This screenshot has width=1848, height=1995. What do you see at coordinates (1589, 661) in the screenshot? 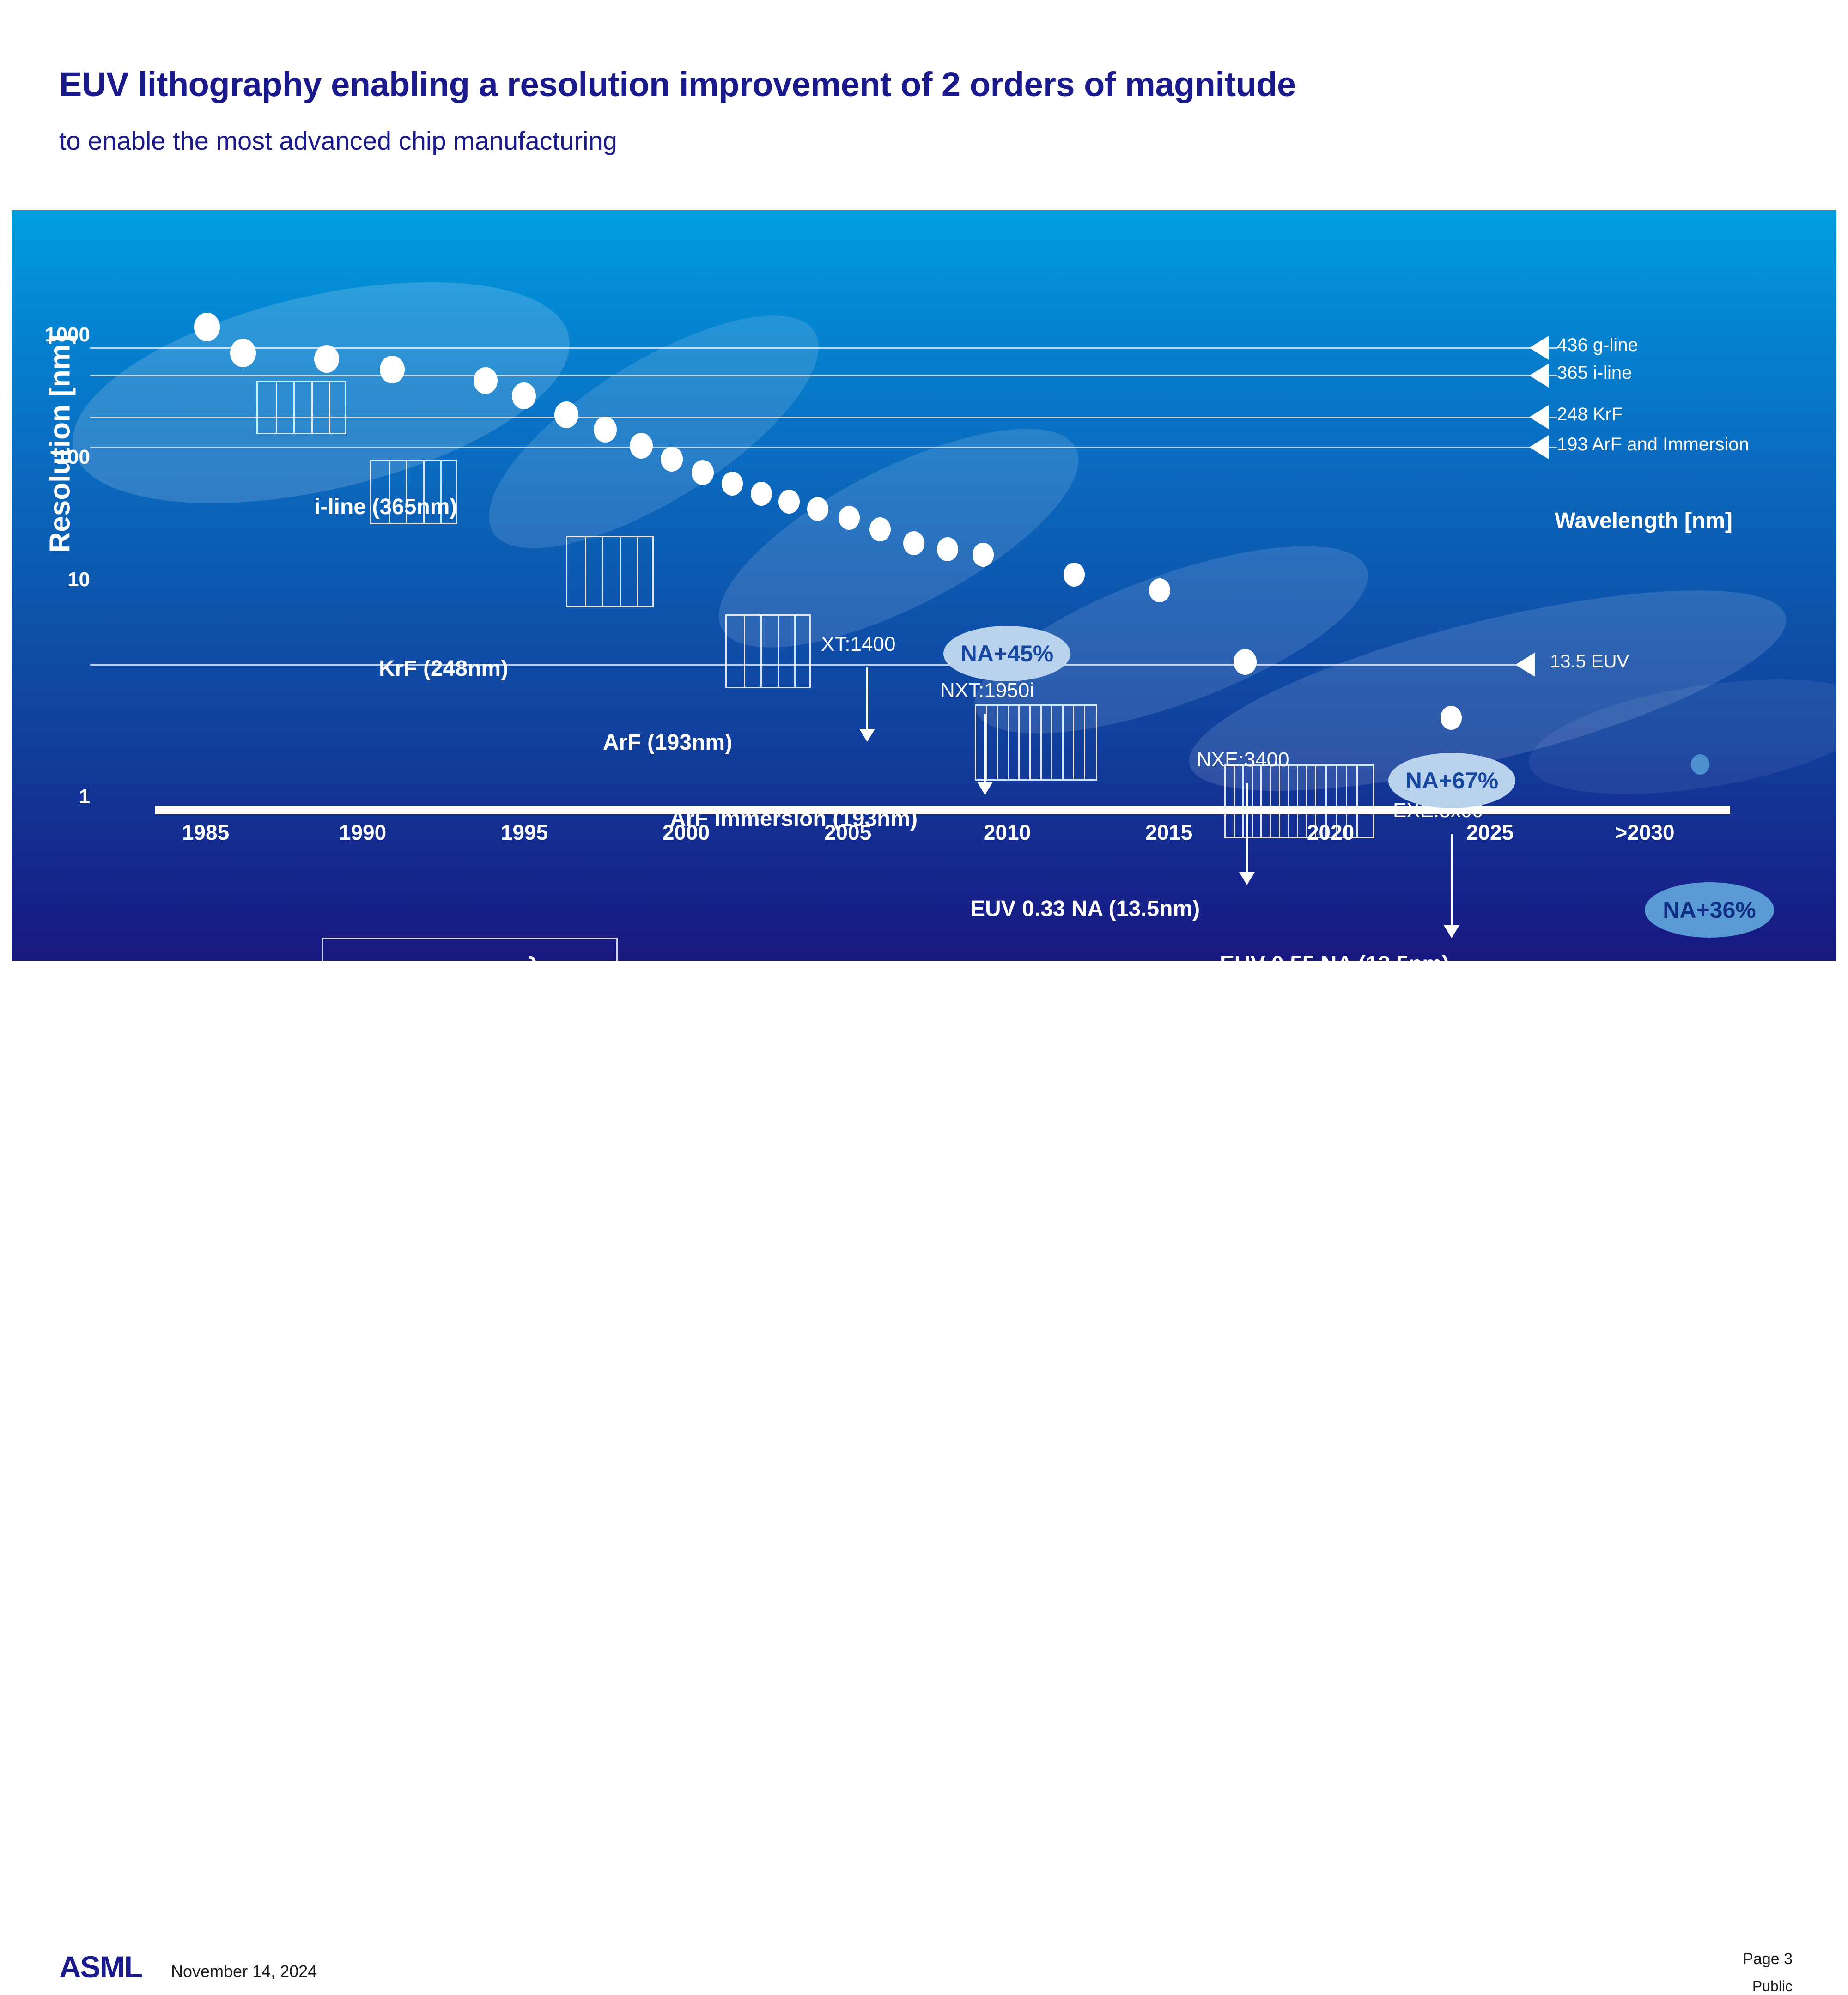
I see `wavelength-label-13_5: 13.5 EUV` at bounding box center [1589, 661].